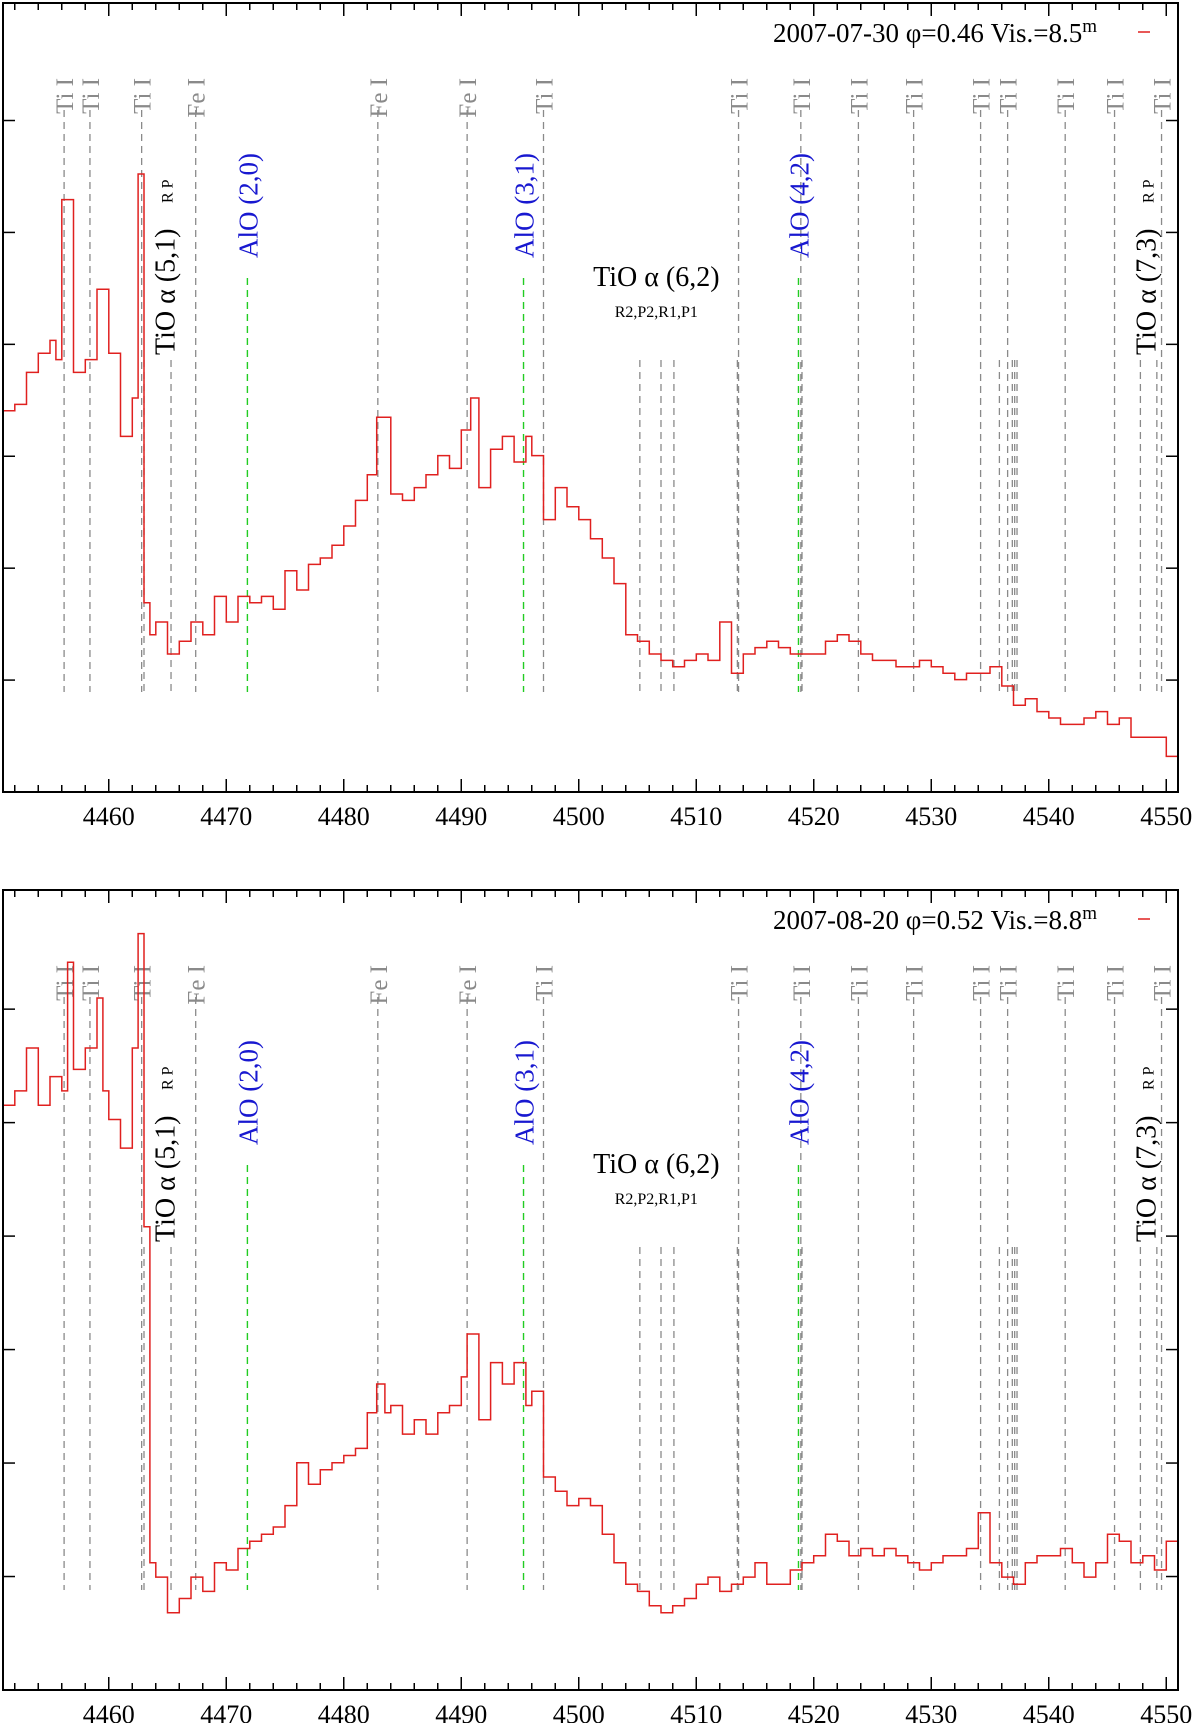  I want to click on legend-phase: φ=0.46, so click(945, 33).